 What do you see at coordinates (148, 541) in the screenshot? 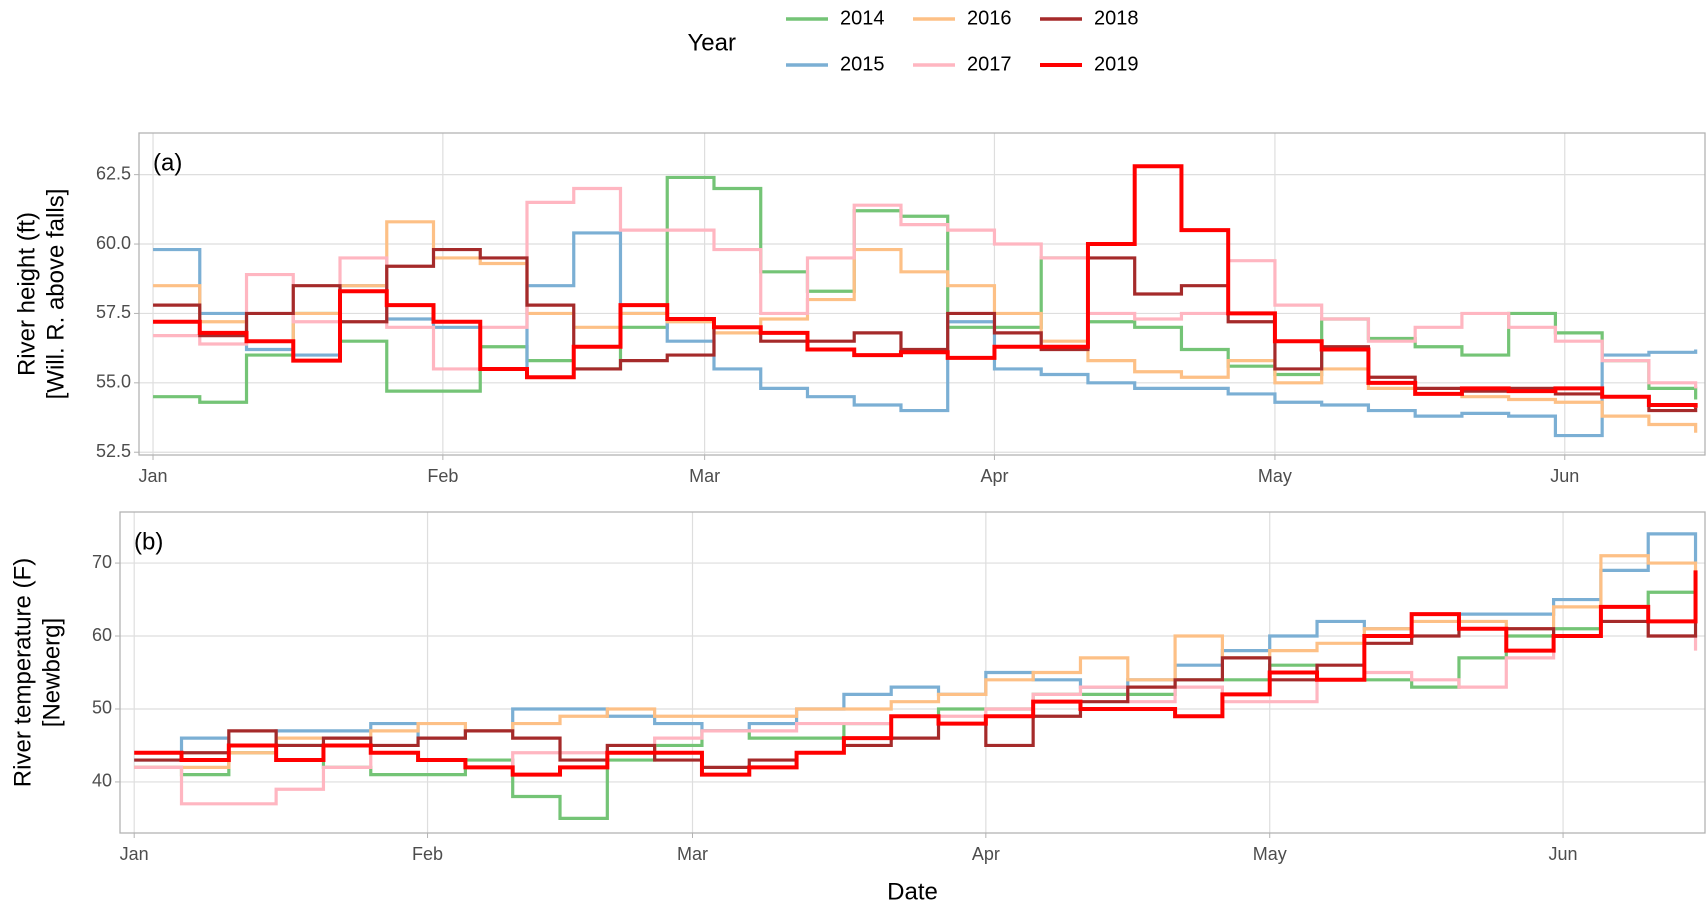
I see `panel-annotation: (b)` at bounding box center [148, 541].